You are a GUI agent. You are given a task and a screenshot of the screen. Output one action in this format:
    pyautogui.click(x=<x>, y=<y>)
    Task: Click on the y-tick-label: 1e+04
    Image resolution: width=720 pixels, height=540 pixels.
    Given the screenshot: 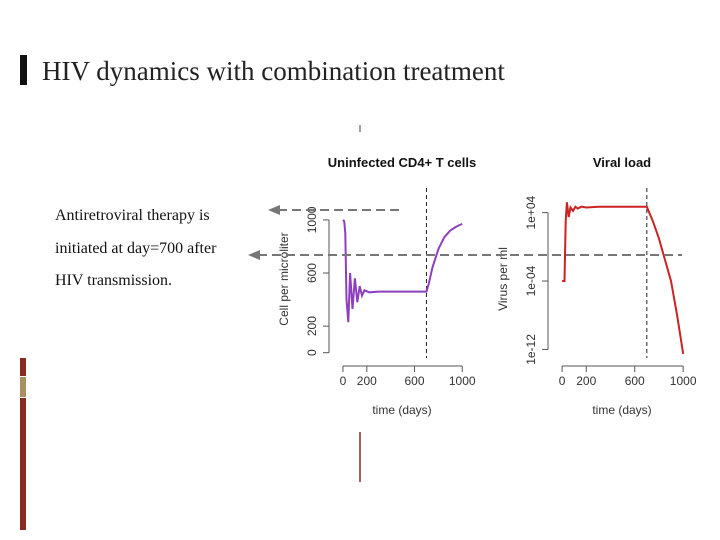 What is the action you would take?
    pyautogui.click(x=531, y=212)
    